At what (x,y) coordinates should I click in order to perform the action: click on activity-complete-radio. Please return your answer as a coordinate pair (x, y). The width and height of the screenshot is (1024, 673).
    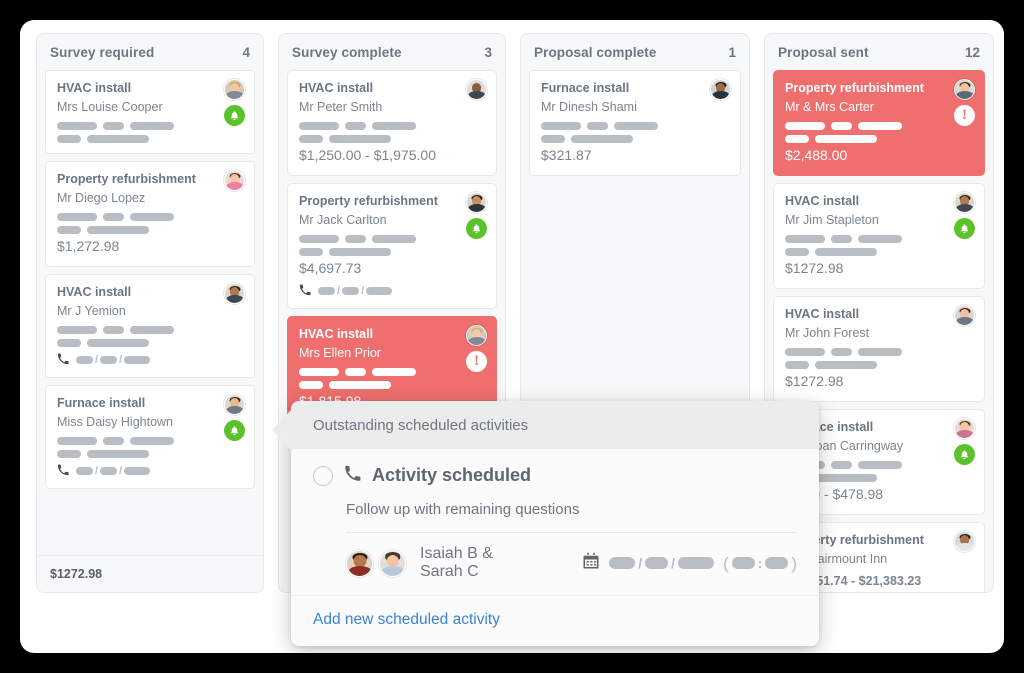
    Looking at the image, I should click on (323, 475).